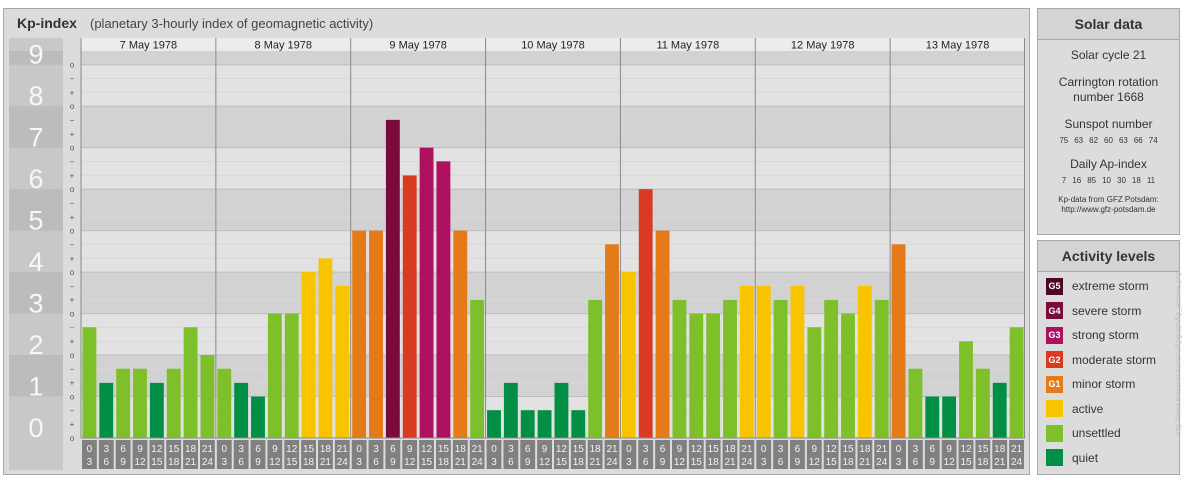  What do you see at coordinates (72, 217) in the screenshot?
I see `y-subtick-label: +` at bounding box center [72, 217].